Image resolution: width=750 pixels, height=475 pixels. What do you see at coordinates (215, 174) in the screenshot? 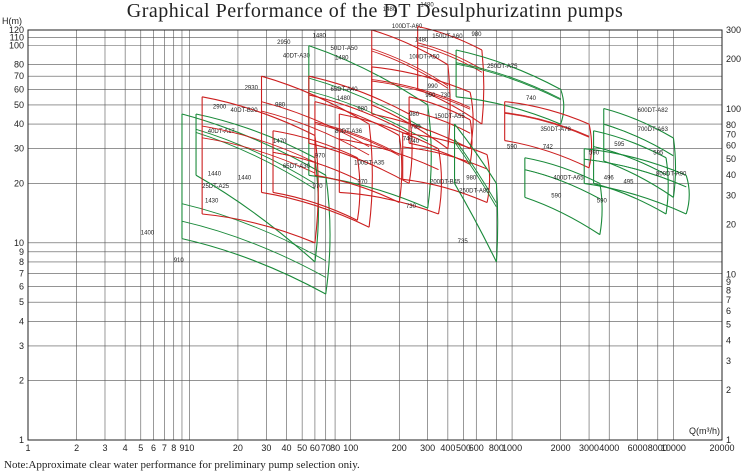
I see `pump-speed-label: 1440` at bounding box center [215, 174].